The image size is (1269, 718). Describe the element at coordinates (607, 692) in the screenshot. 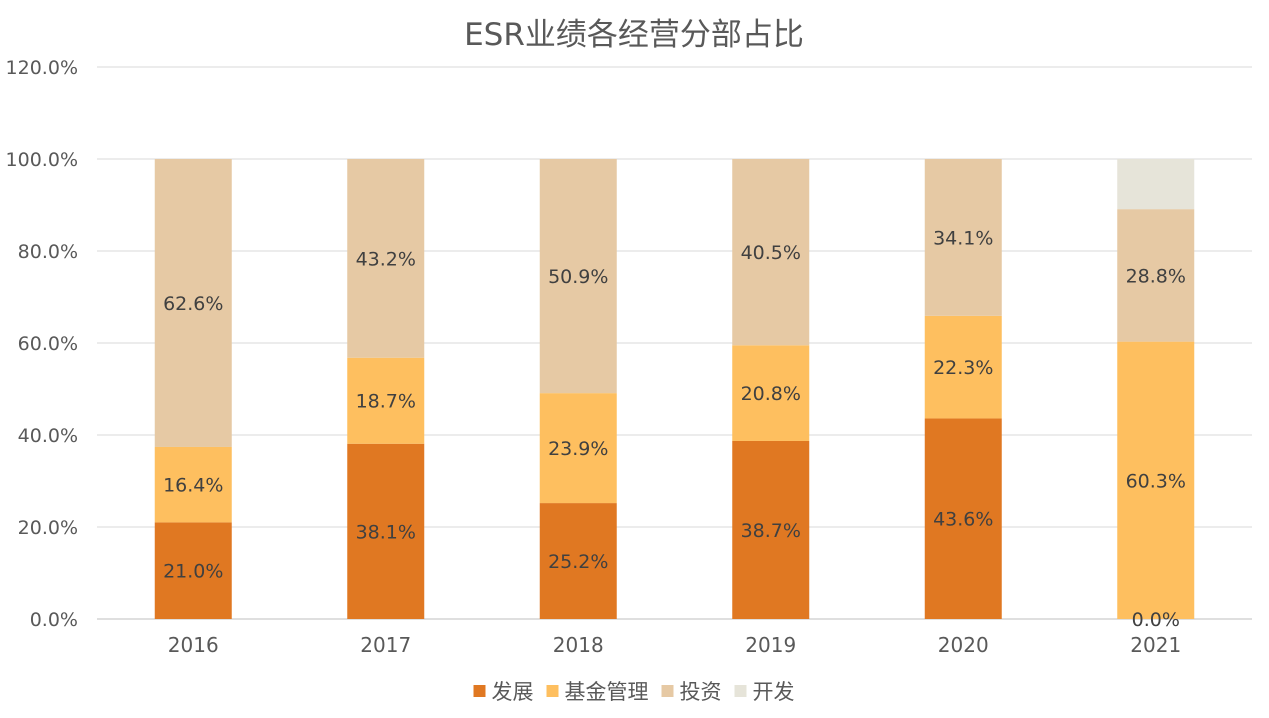

I see `legend-label: 基金管理` at that location.